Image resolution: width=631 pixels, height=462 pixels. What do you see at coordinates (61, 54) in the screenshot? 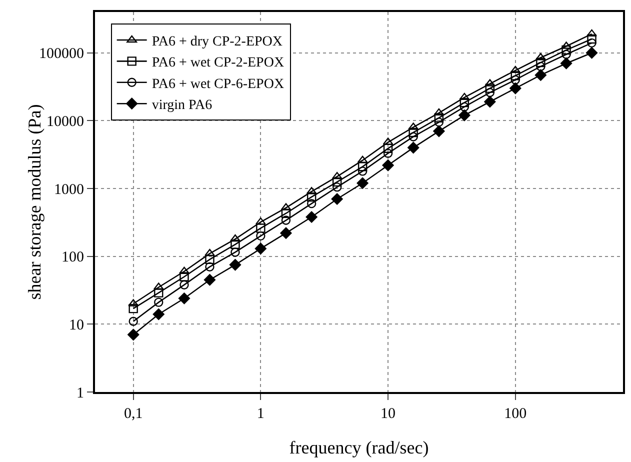
I see `y-tick-label: 100000` at bounding box center [61, 54].